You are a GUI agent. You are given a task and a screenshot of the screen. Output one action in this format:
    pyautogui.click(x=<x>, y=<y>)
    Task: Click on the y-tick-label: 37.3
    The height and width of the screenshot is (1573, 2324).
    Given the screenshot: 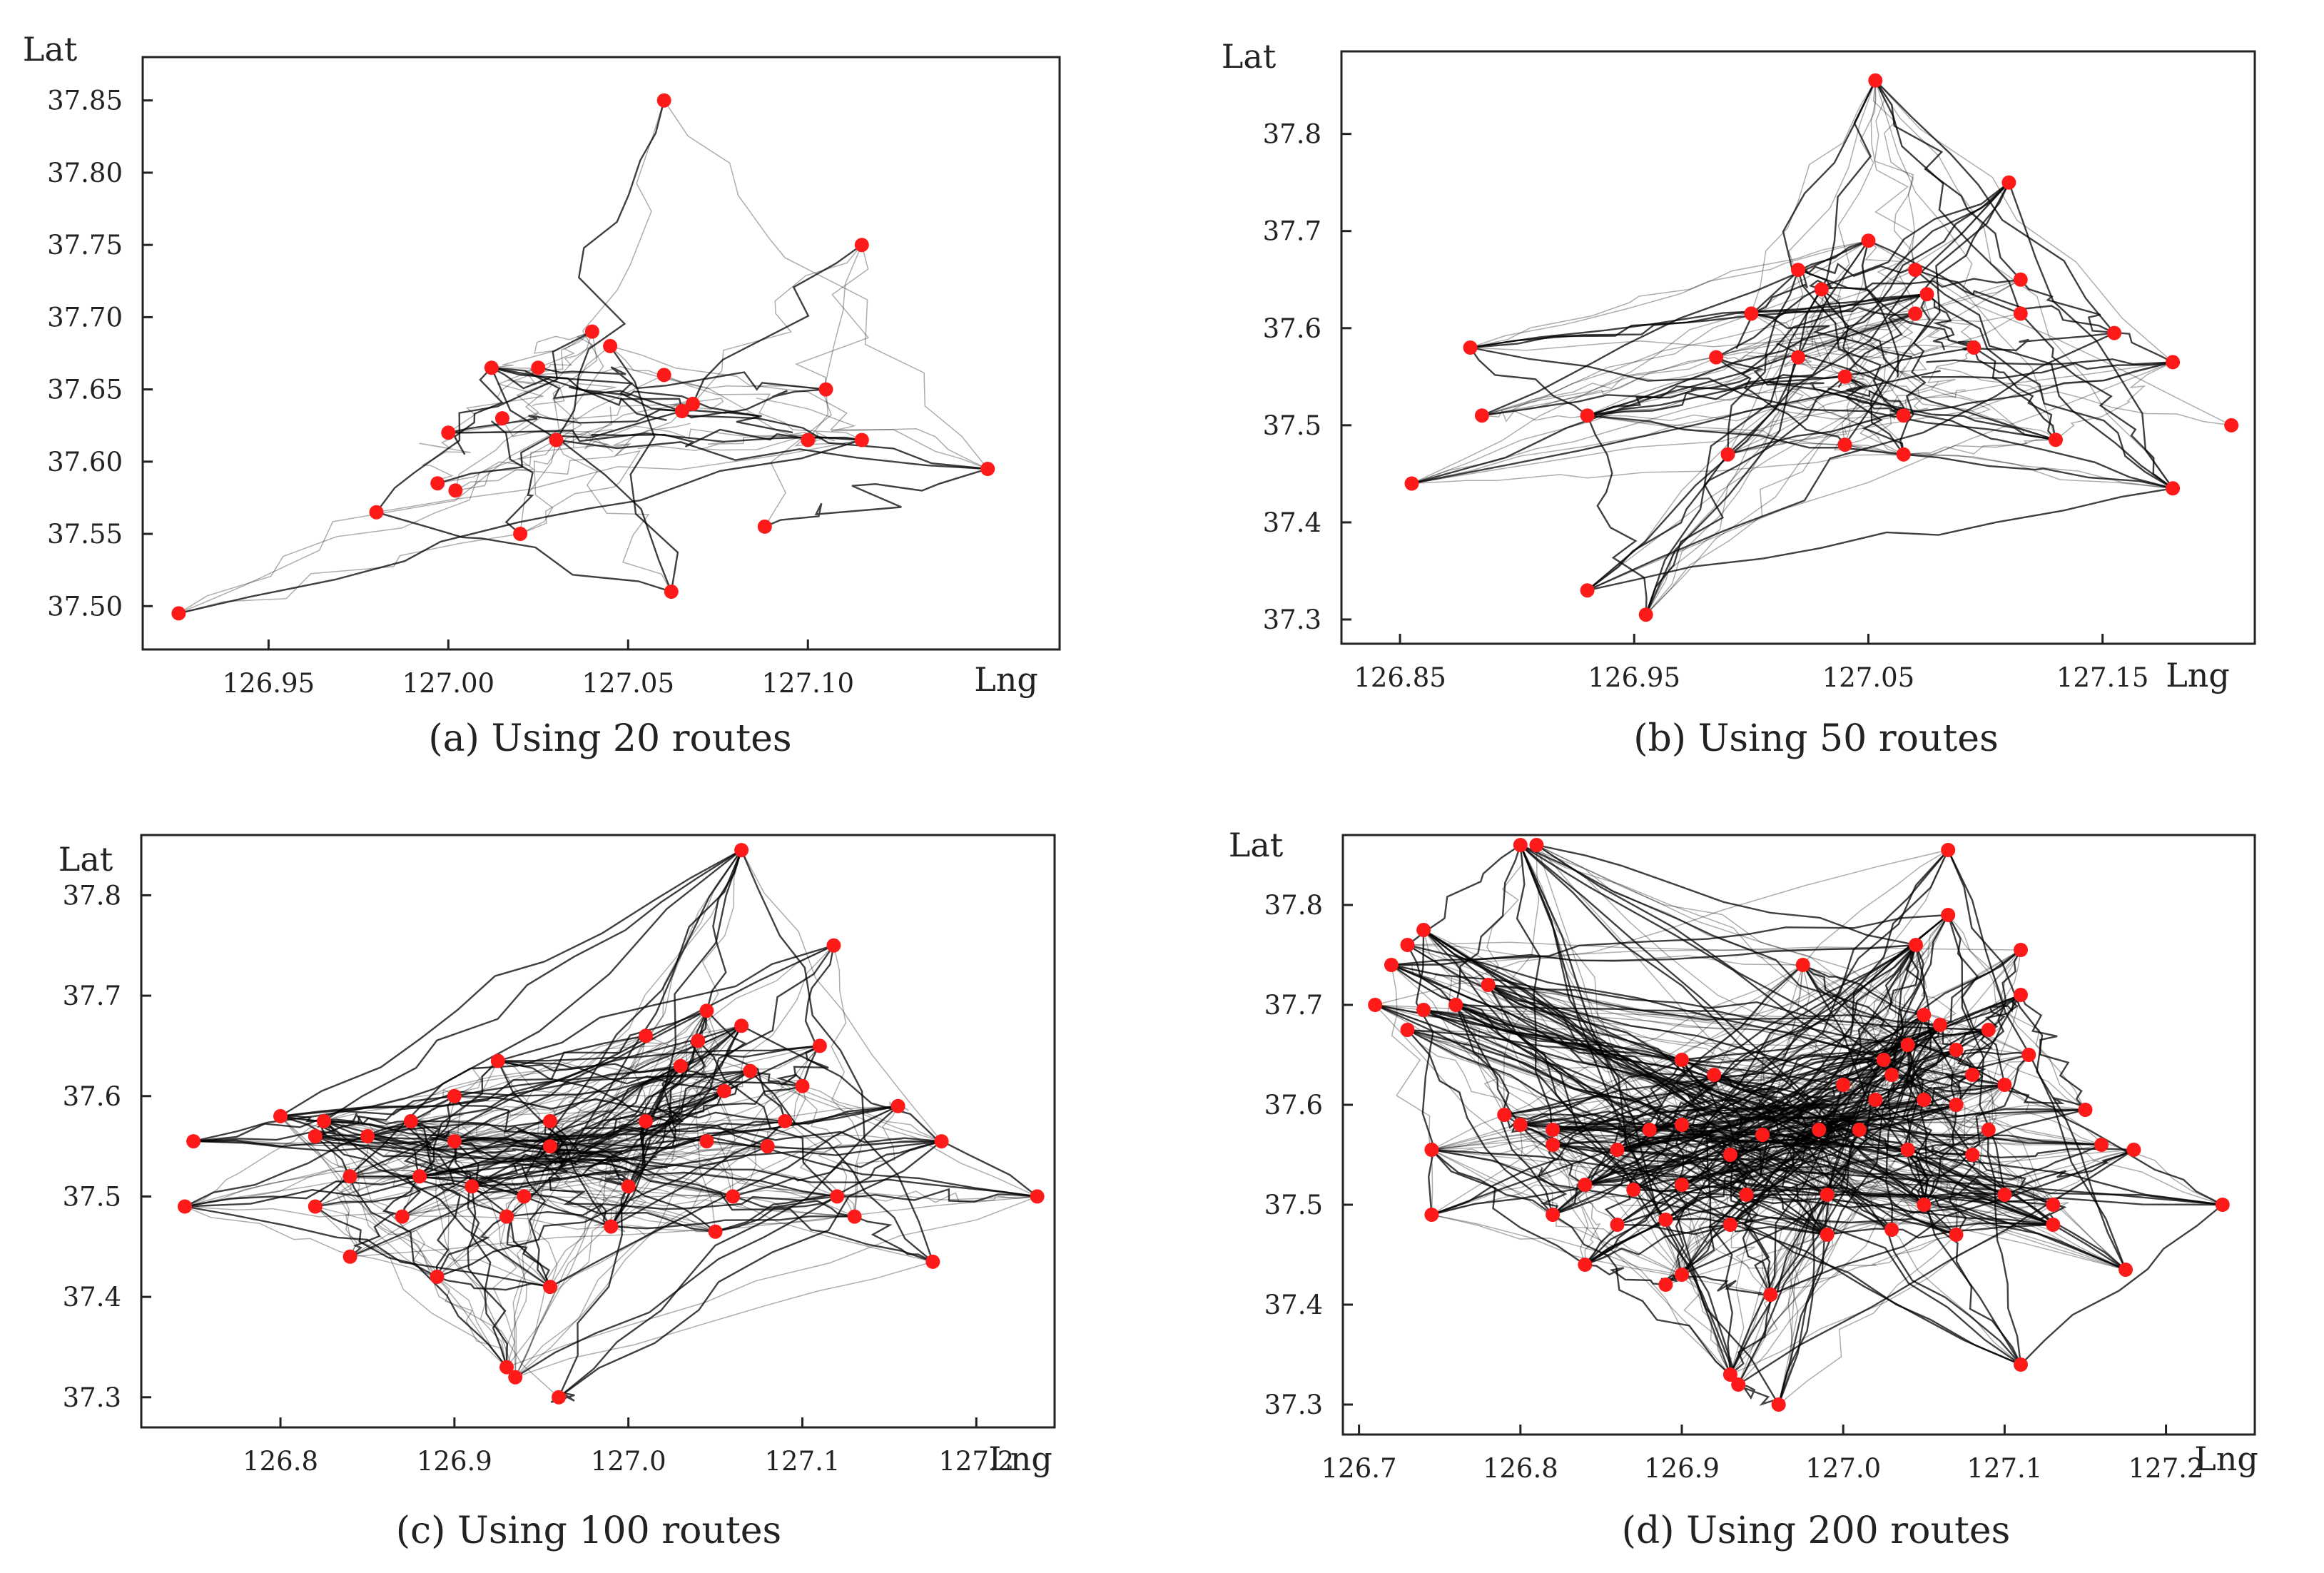 What is the action you would take?
    pyautogui.click(x=92, y=1397)
    